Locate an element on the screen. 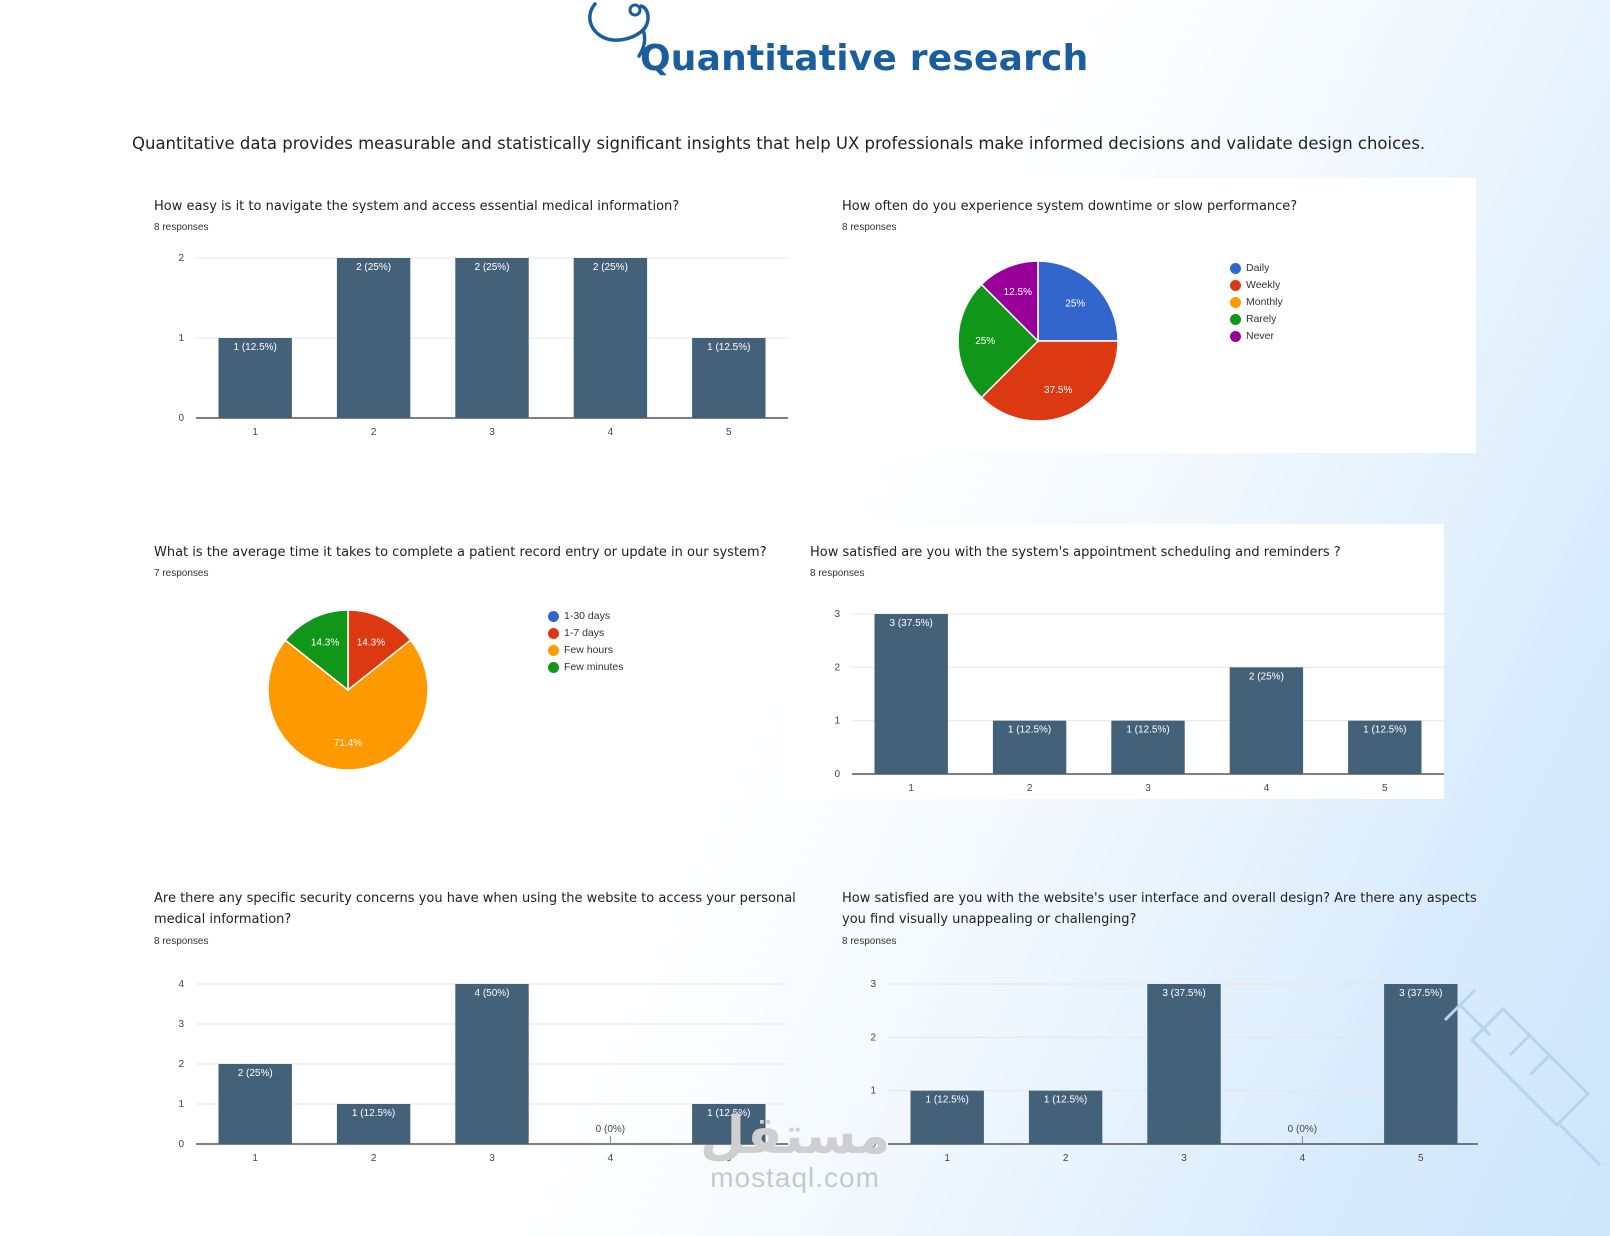  chart-question-line-2: medical information? is located at coordinates (223, 919).